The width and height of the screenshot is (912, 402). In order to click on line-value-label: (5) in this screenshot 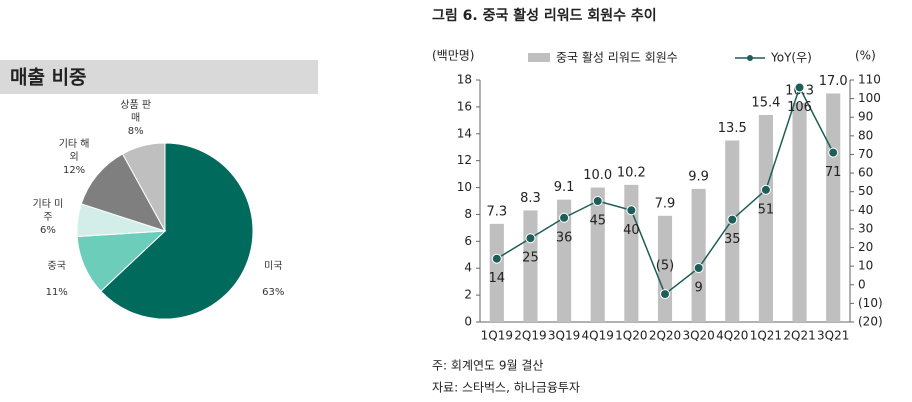, I will do `click(665, 266)`.